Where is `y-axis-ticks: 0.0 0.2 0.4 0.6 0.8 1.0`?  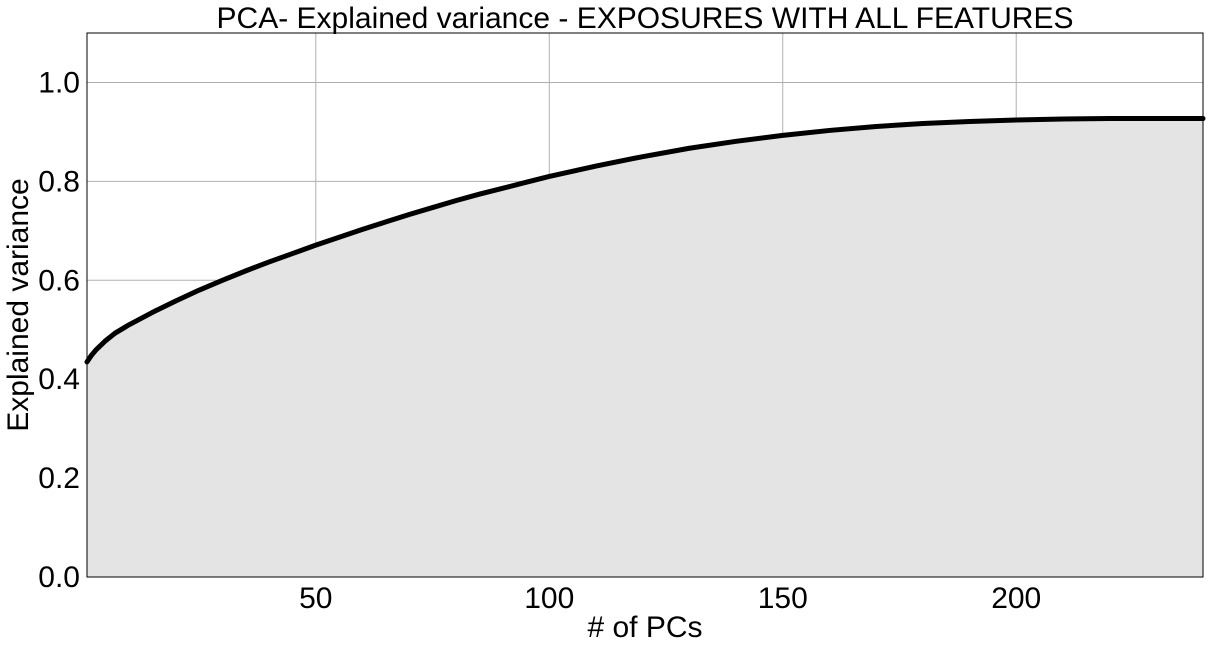 y-axis-ticks: 0.0 0.2 0.4 0.6 0.8 1.0 is located at coordinates (59, 330).